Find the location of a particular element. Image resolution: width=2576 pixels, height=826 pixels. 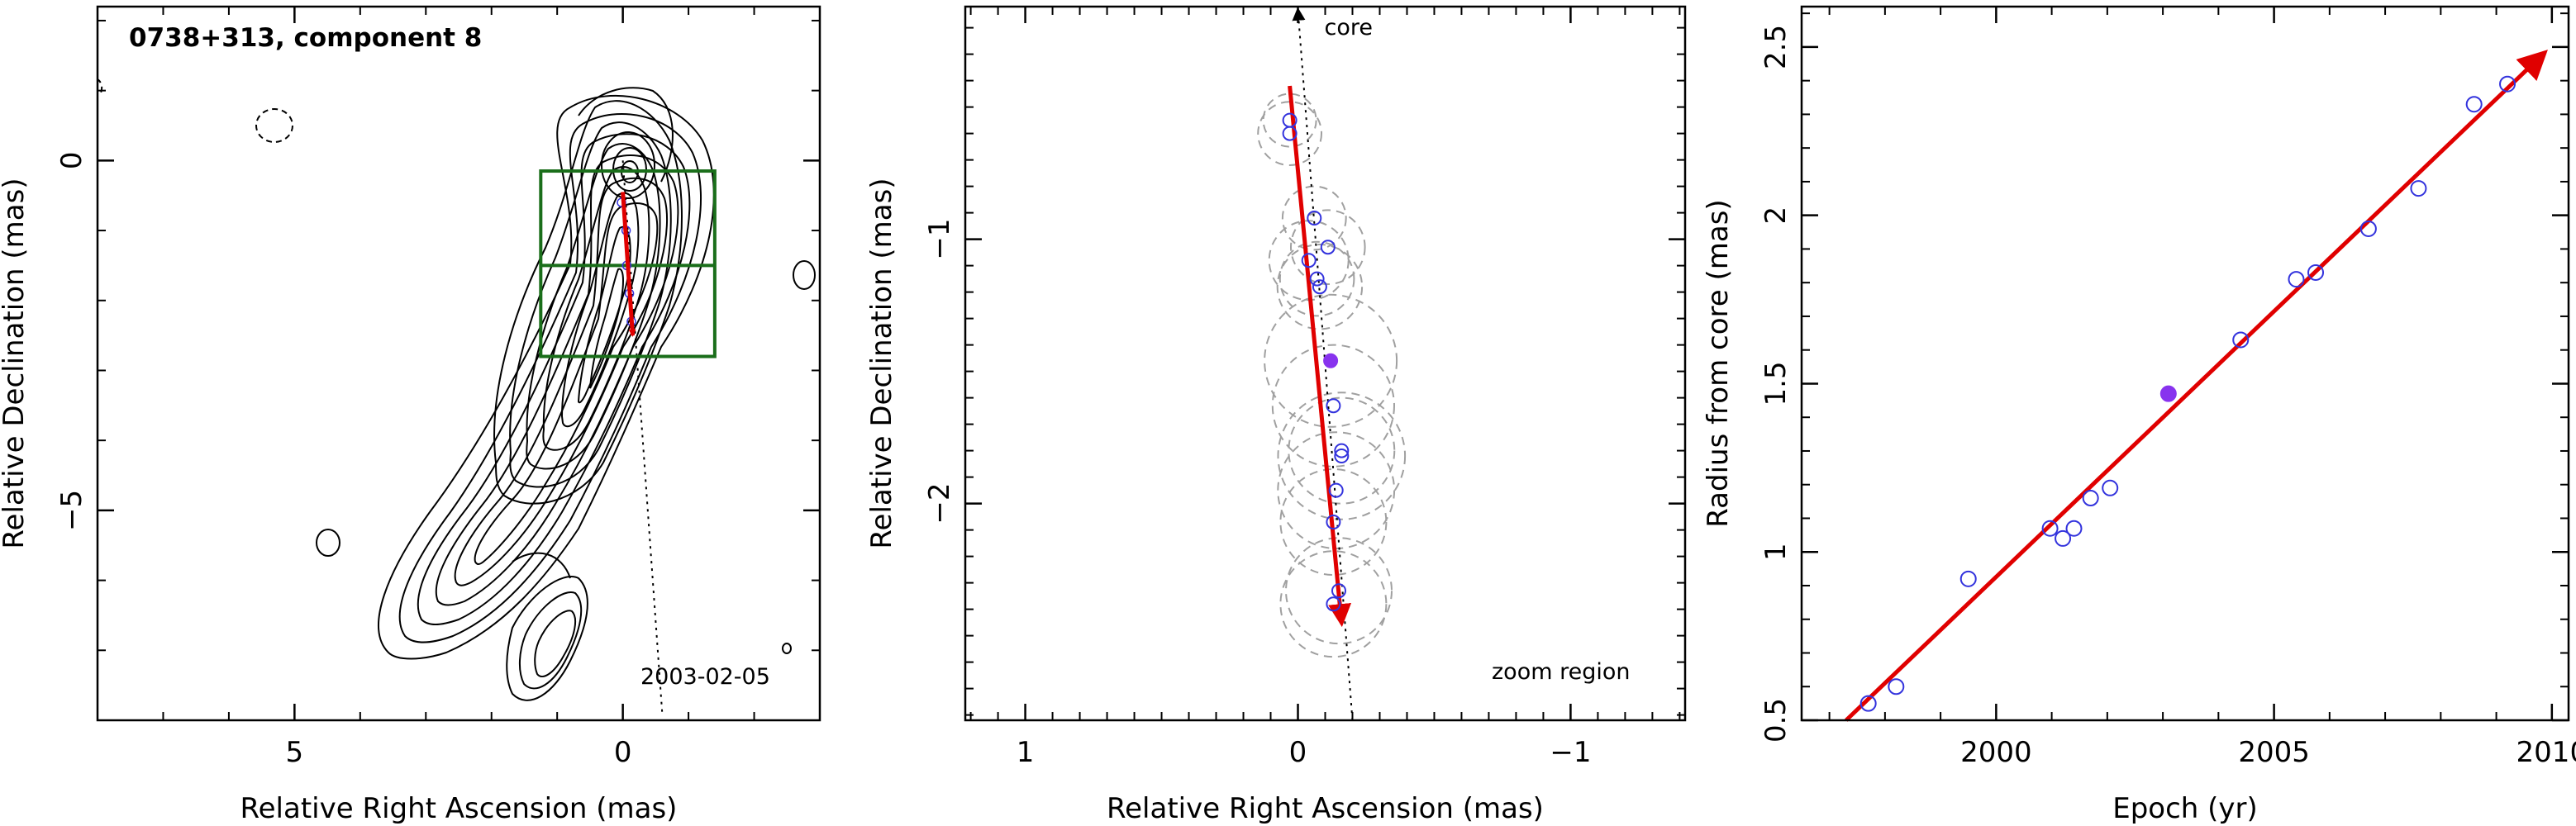

highlighted-radius-point is located at coordinates (2168, 393).